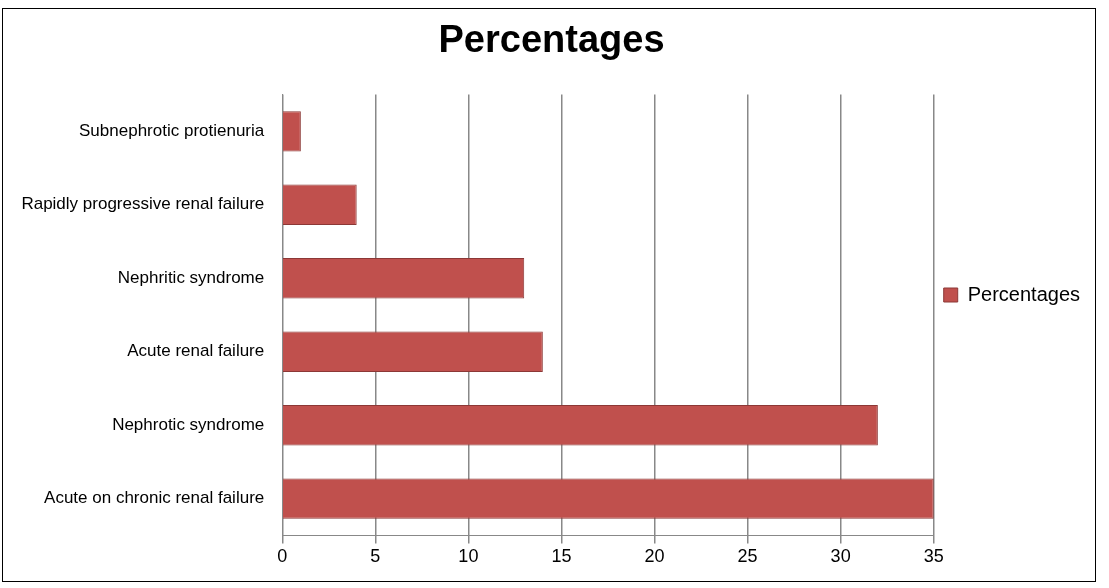 Image resolution: width=1109 pixels, height=588 pixels. I want to click on x-tick-label: 5, so click(375, 556).